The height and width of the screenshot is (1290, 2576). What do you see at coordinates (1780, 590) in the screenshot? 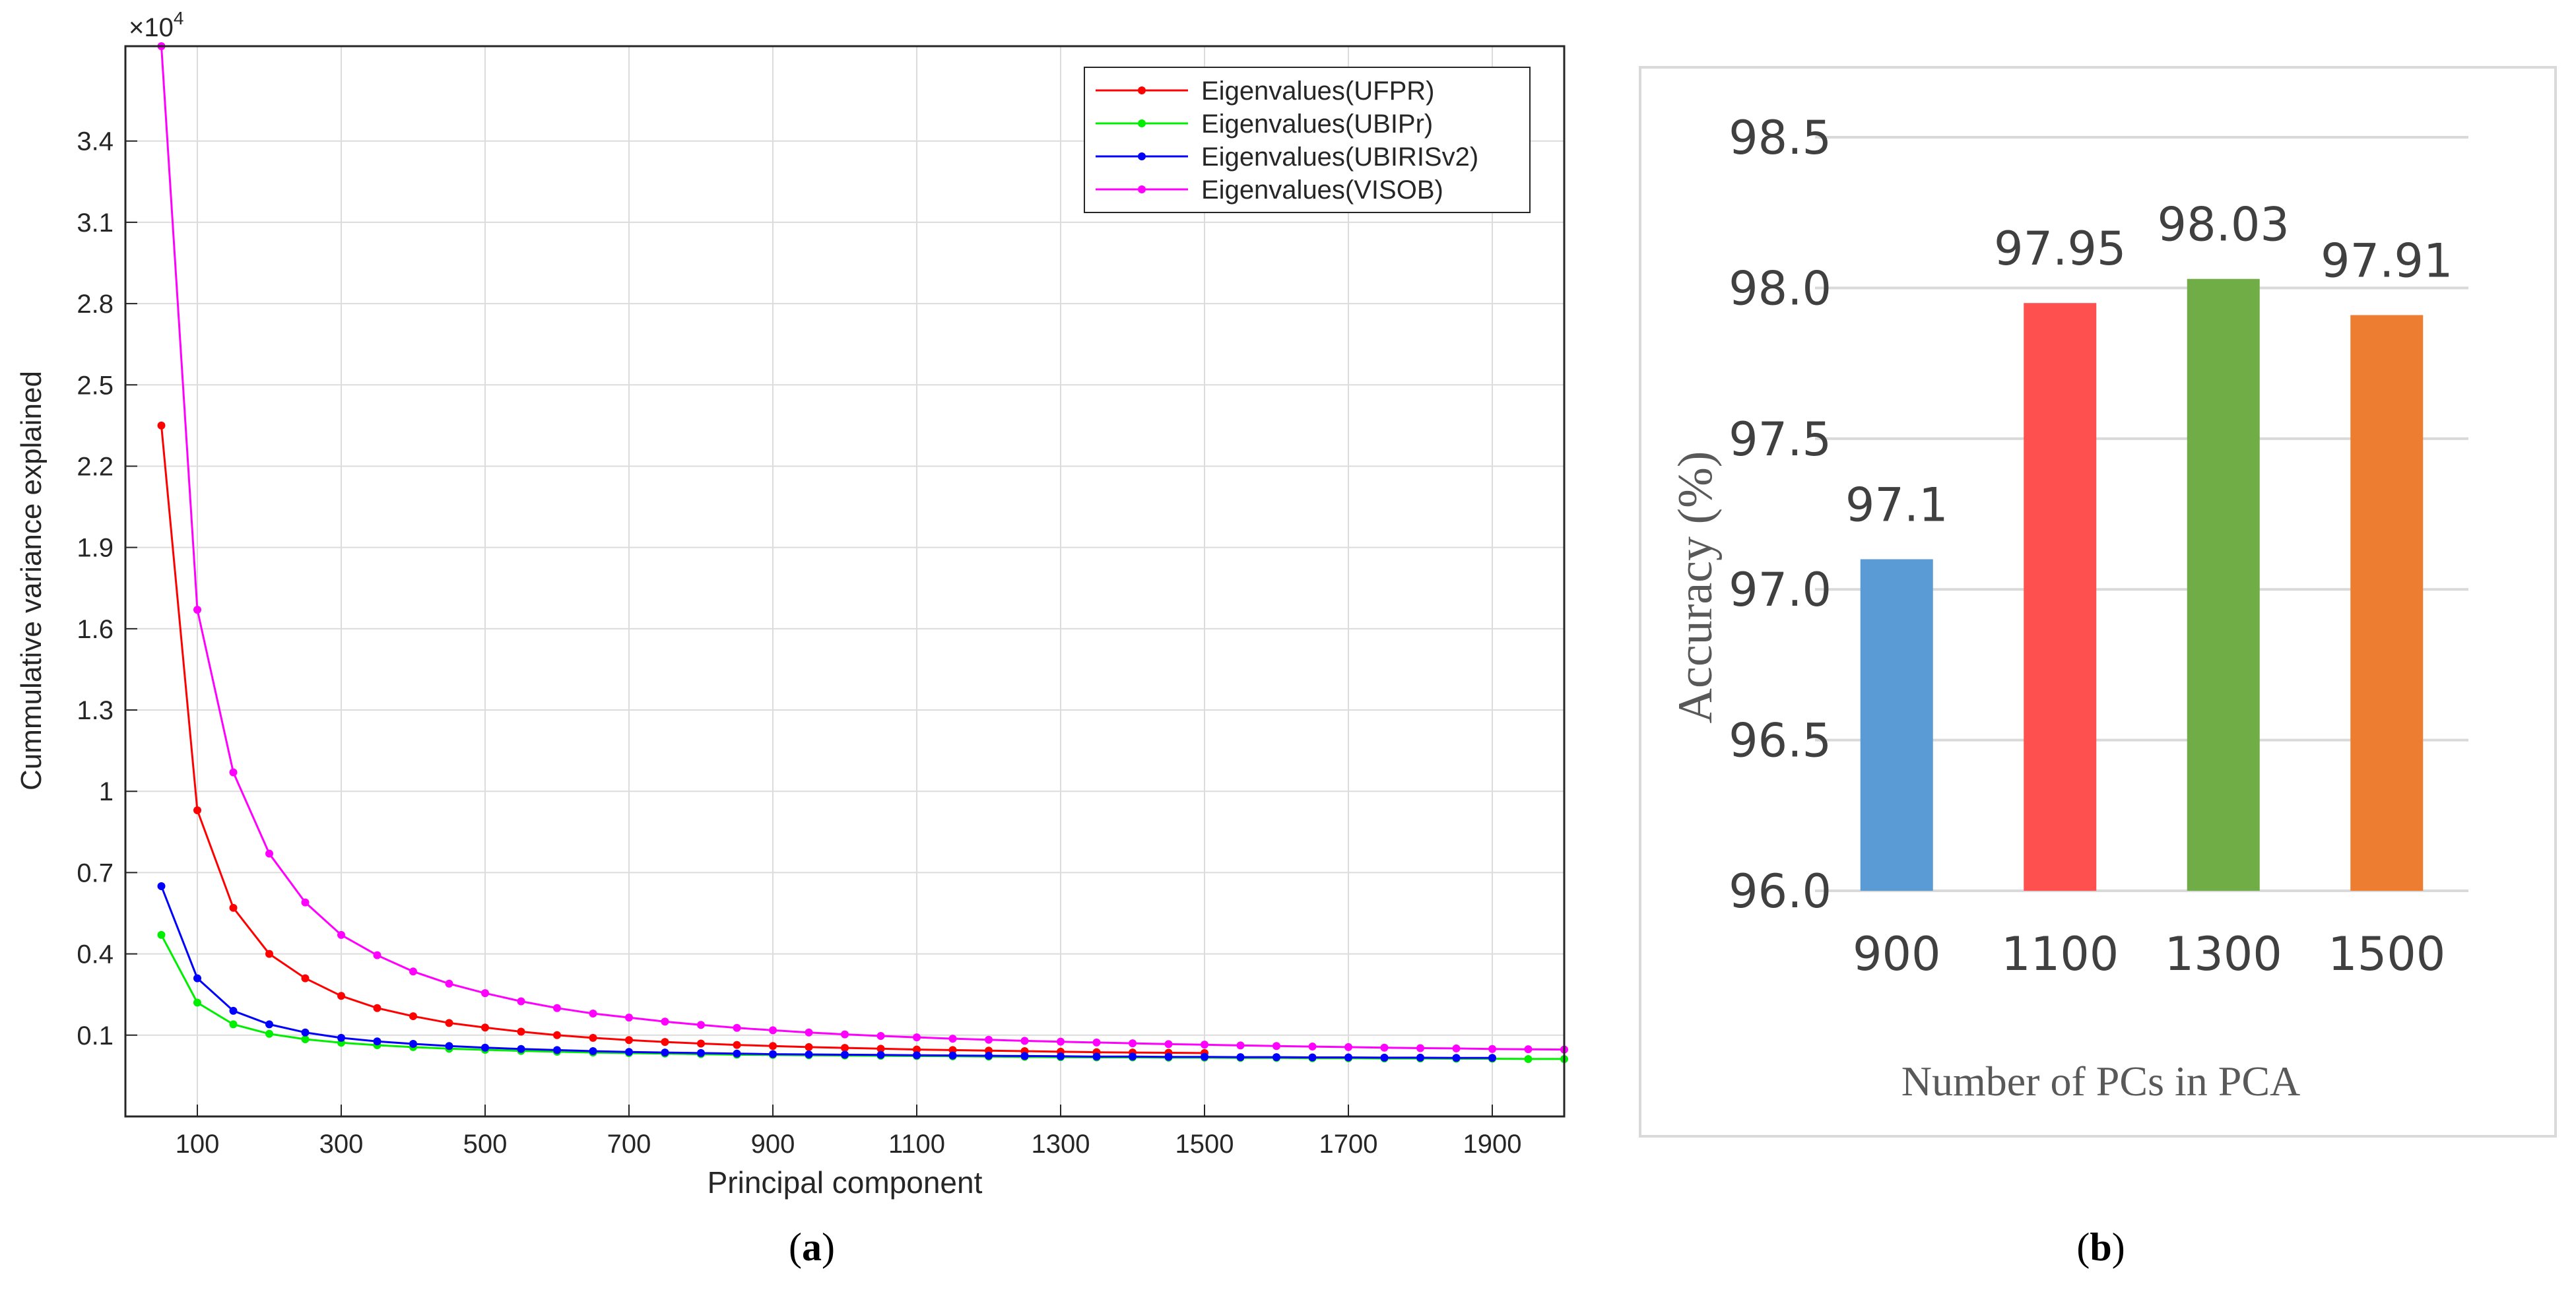
I see `y-tick-label: 97.0` at bounding box center [1780, 590].